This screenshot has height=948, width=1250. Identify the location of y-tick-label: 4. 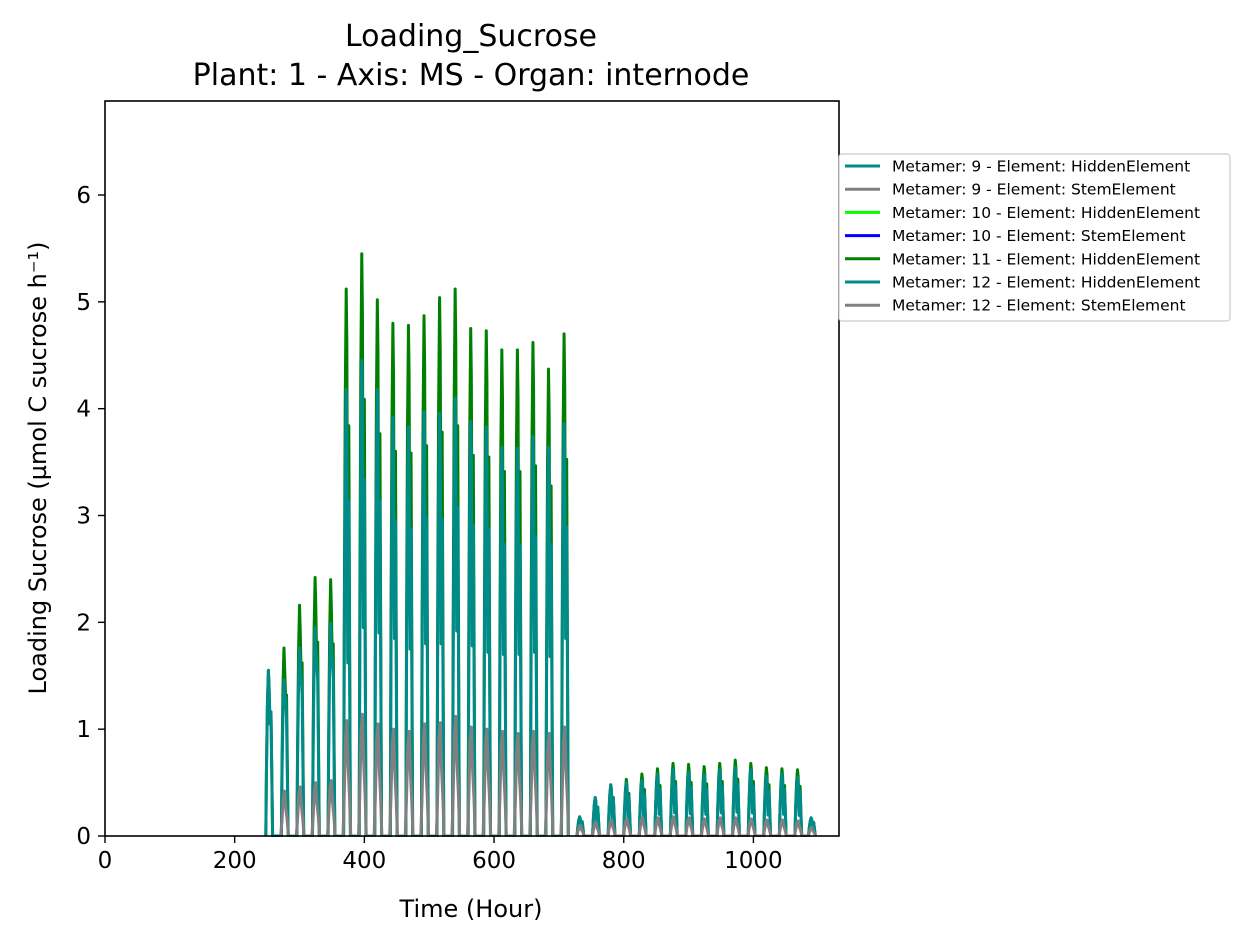
(83, 410).